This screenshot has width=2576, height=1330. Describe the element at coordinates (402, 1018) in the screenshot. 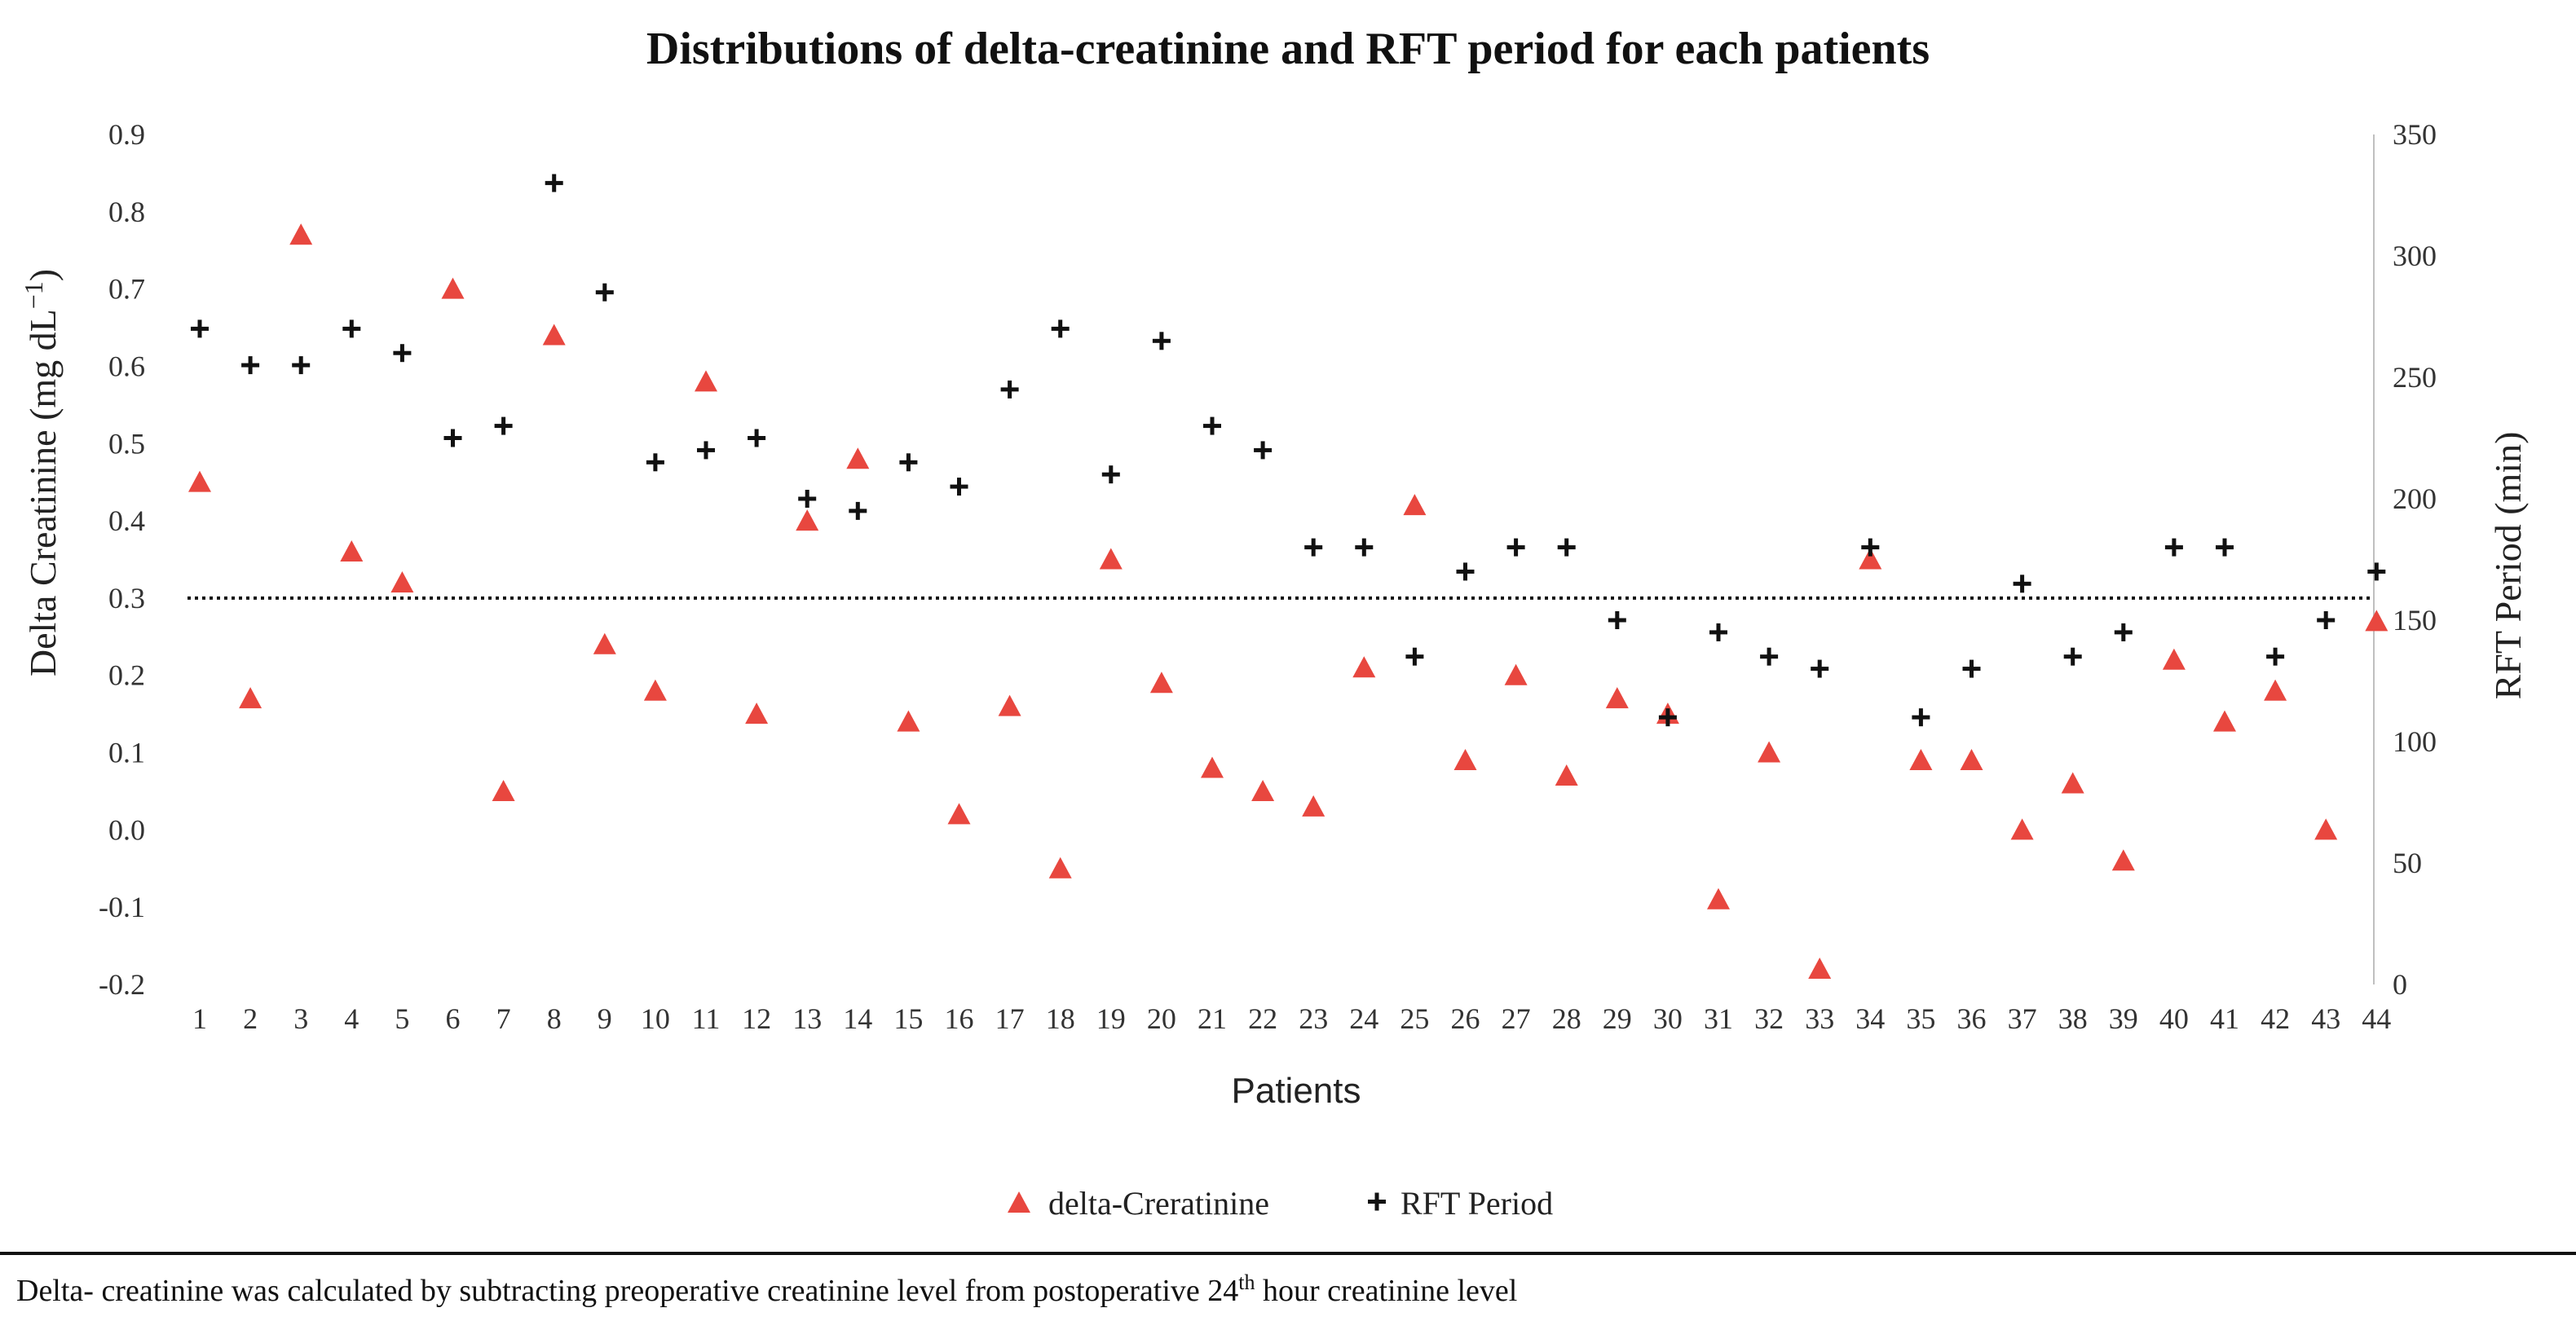

I see `x-tick-label: 5` at that location.